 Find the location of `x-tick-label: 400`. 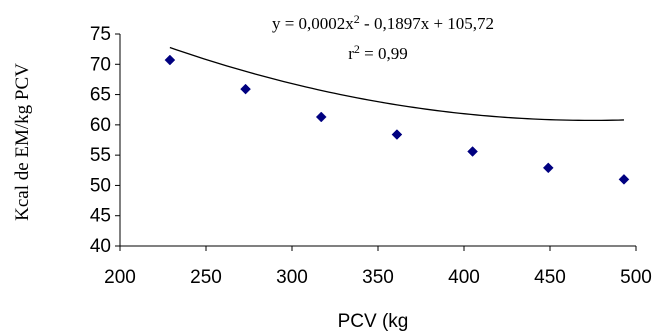

x-tick-label: 400 is located at coordinates (464, 277).